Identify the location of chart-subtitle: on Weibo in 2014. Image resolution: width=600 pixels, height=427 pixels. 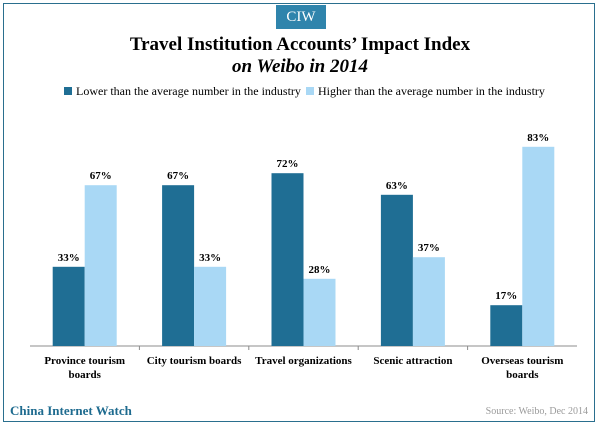
(299, 66).